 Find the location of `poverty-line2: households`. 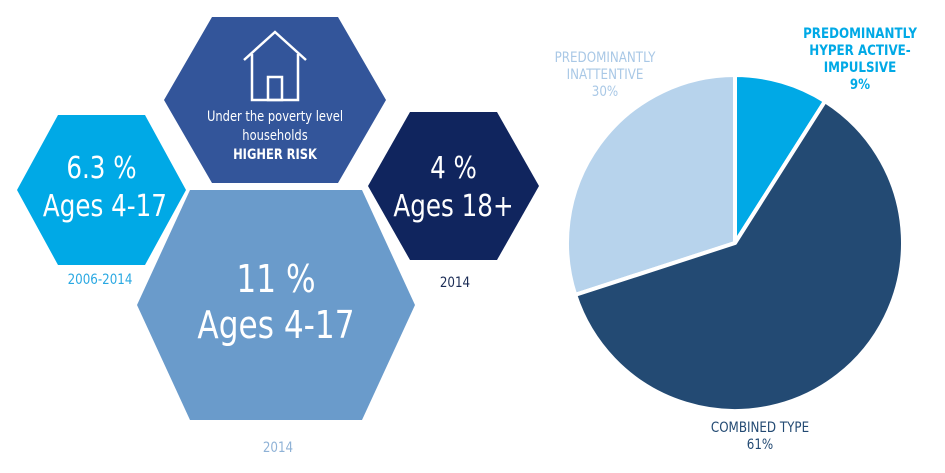

poverty-line2: households is located at coordinates (275, 136).